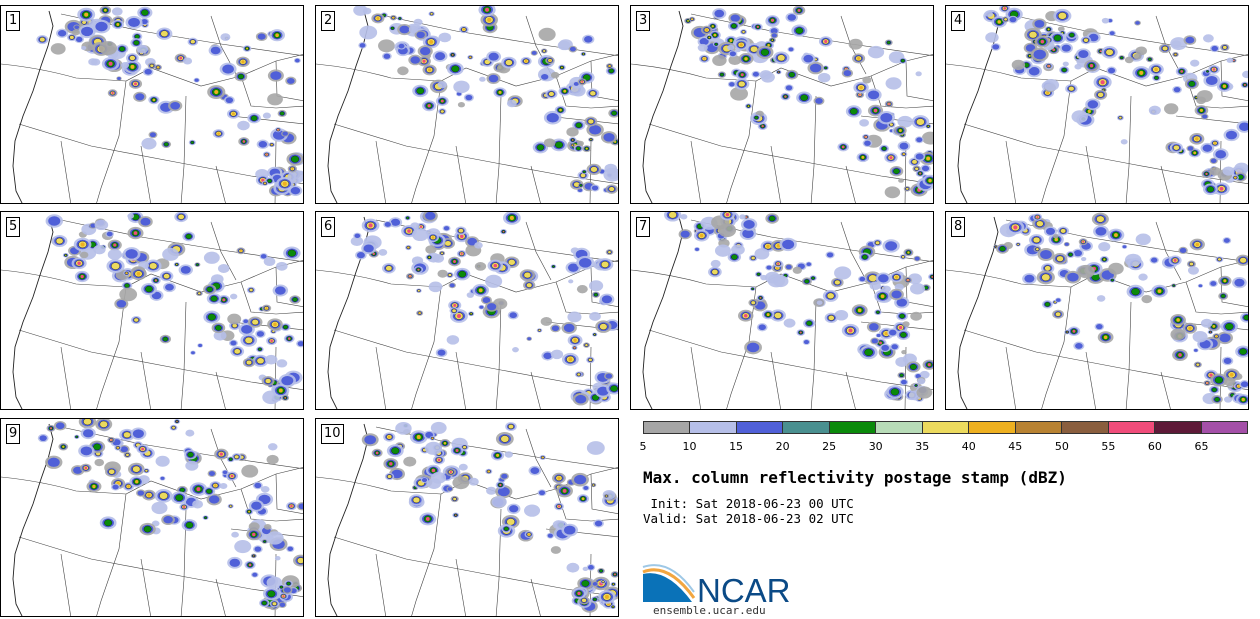  I want to click on ensemble-member-panel: 10, so click(467, 517).